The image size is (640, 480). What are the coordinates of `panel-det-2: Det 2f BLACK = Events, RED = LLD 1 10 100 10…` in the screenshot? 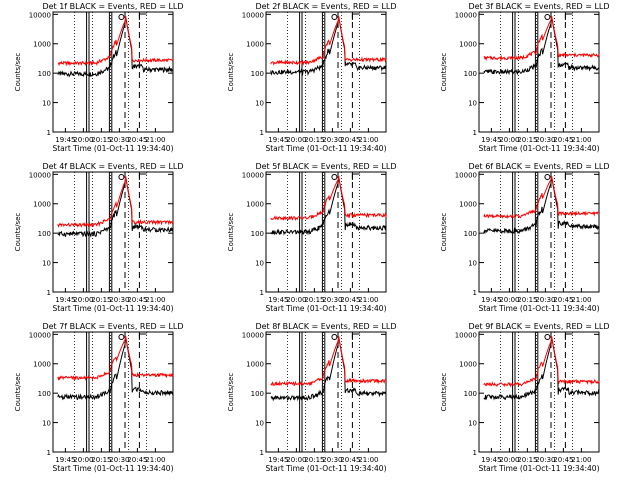 It's located at (312, 77).